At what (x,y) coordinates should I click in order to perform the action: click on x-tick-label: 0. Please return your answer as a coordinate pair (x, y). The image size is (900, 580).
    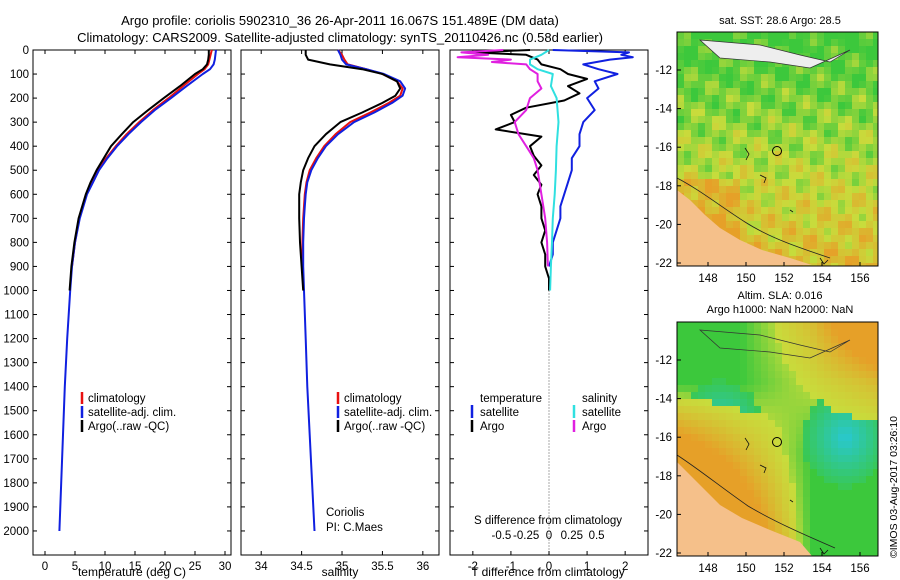
    Looking at the image, I should click on (45, 567).